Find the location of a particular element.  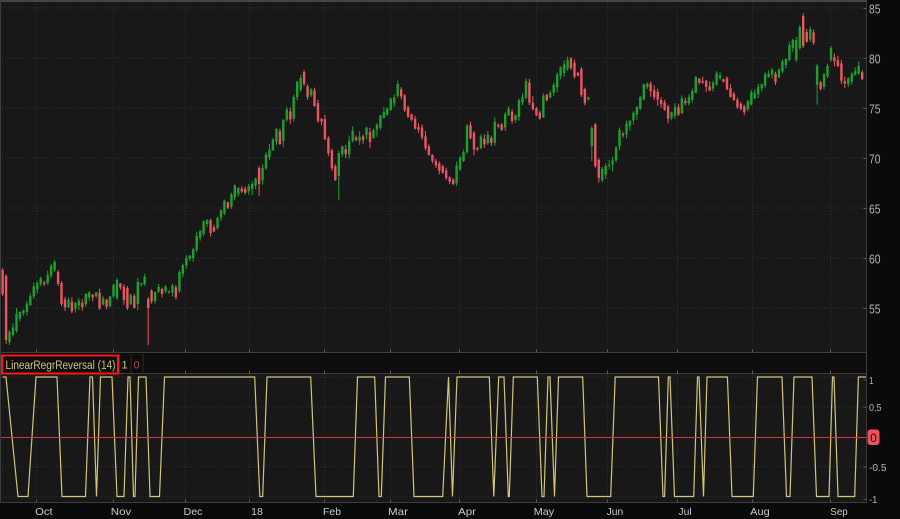

svg-text: 55 is located at coordinates (875, 310).